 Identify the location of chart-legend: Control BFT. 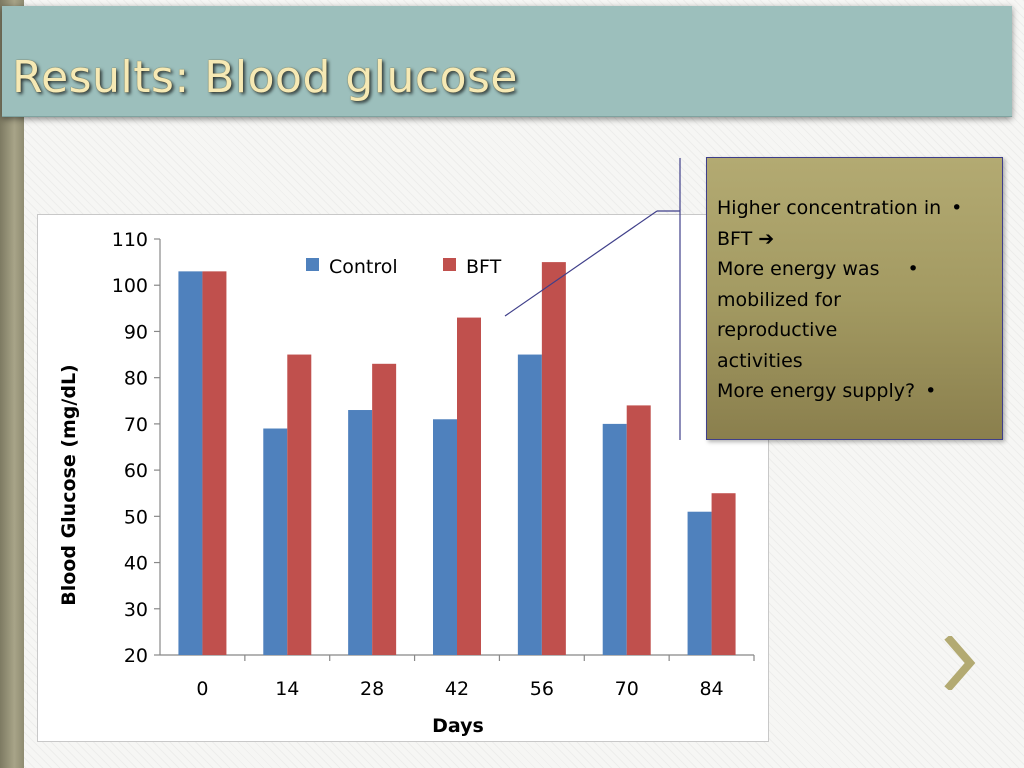
(404, 267).